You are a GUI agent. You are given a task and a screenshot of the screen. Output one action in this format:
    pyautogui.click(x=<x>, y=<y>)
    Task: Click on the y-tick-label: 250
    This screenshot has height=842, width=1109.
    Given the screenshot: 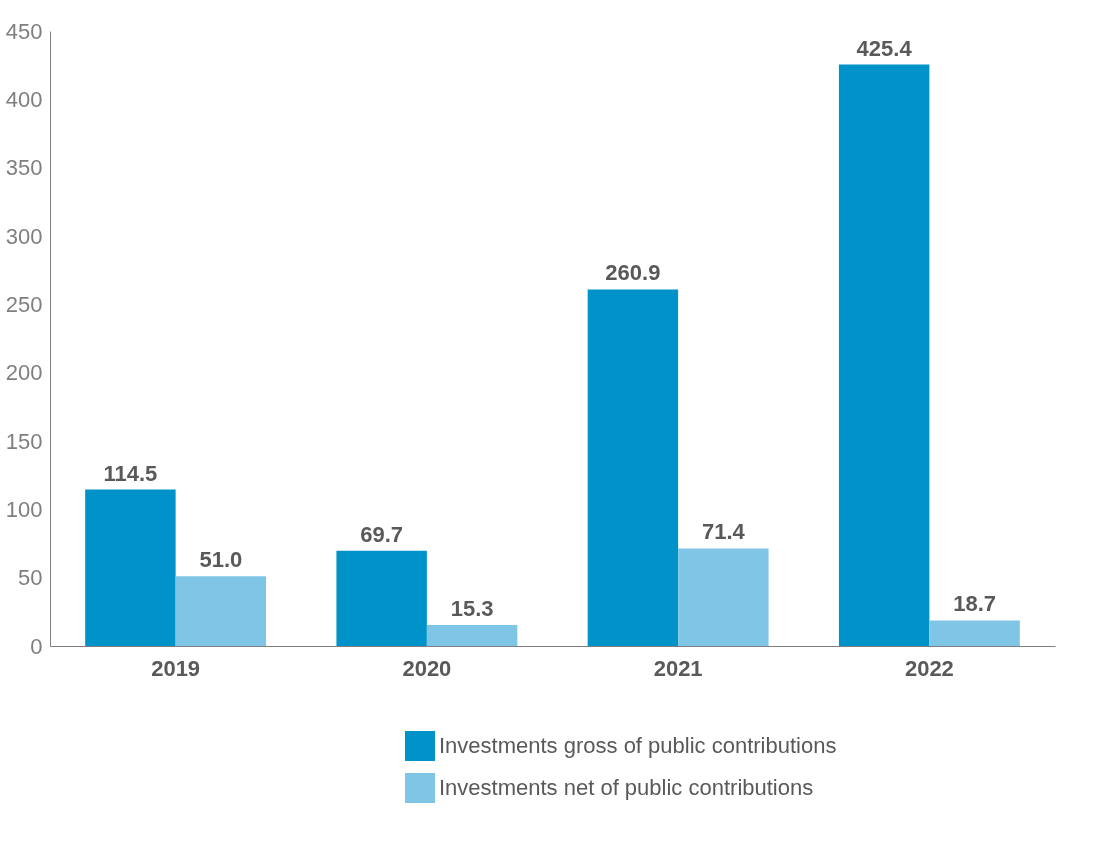 What is the action you would take?
    pyautogui.click(x=24, y=304)
    